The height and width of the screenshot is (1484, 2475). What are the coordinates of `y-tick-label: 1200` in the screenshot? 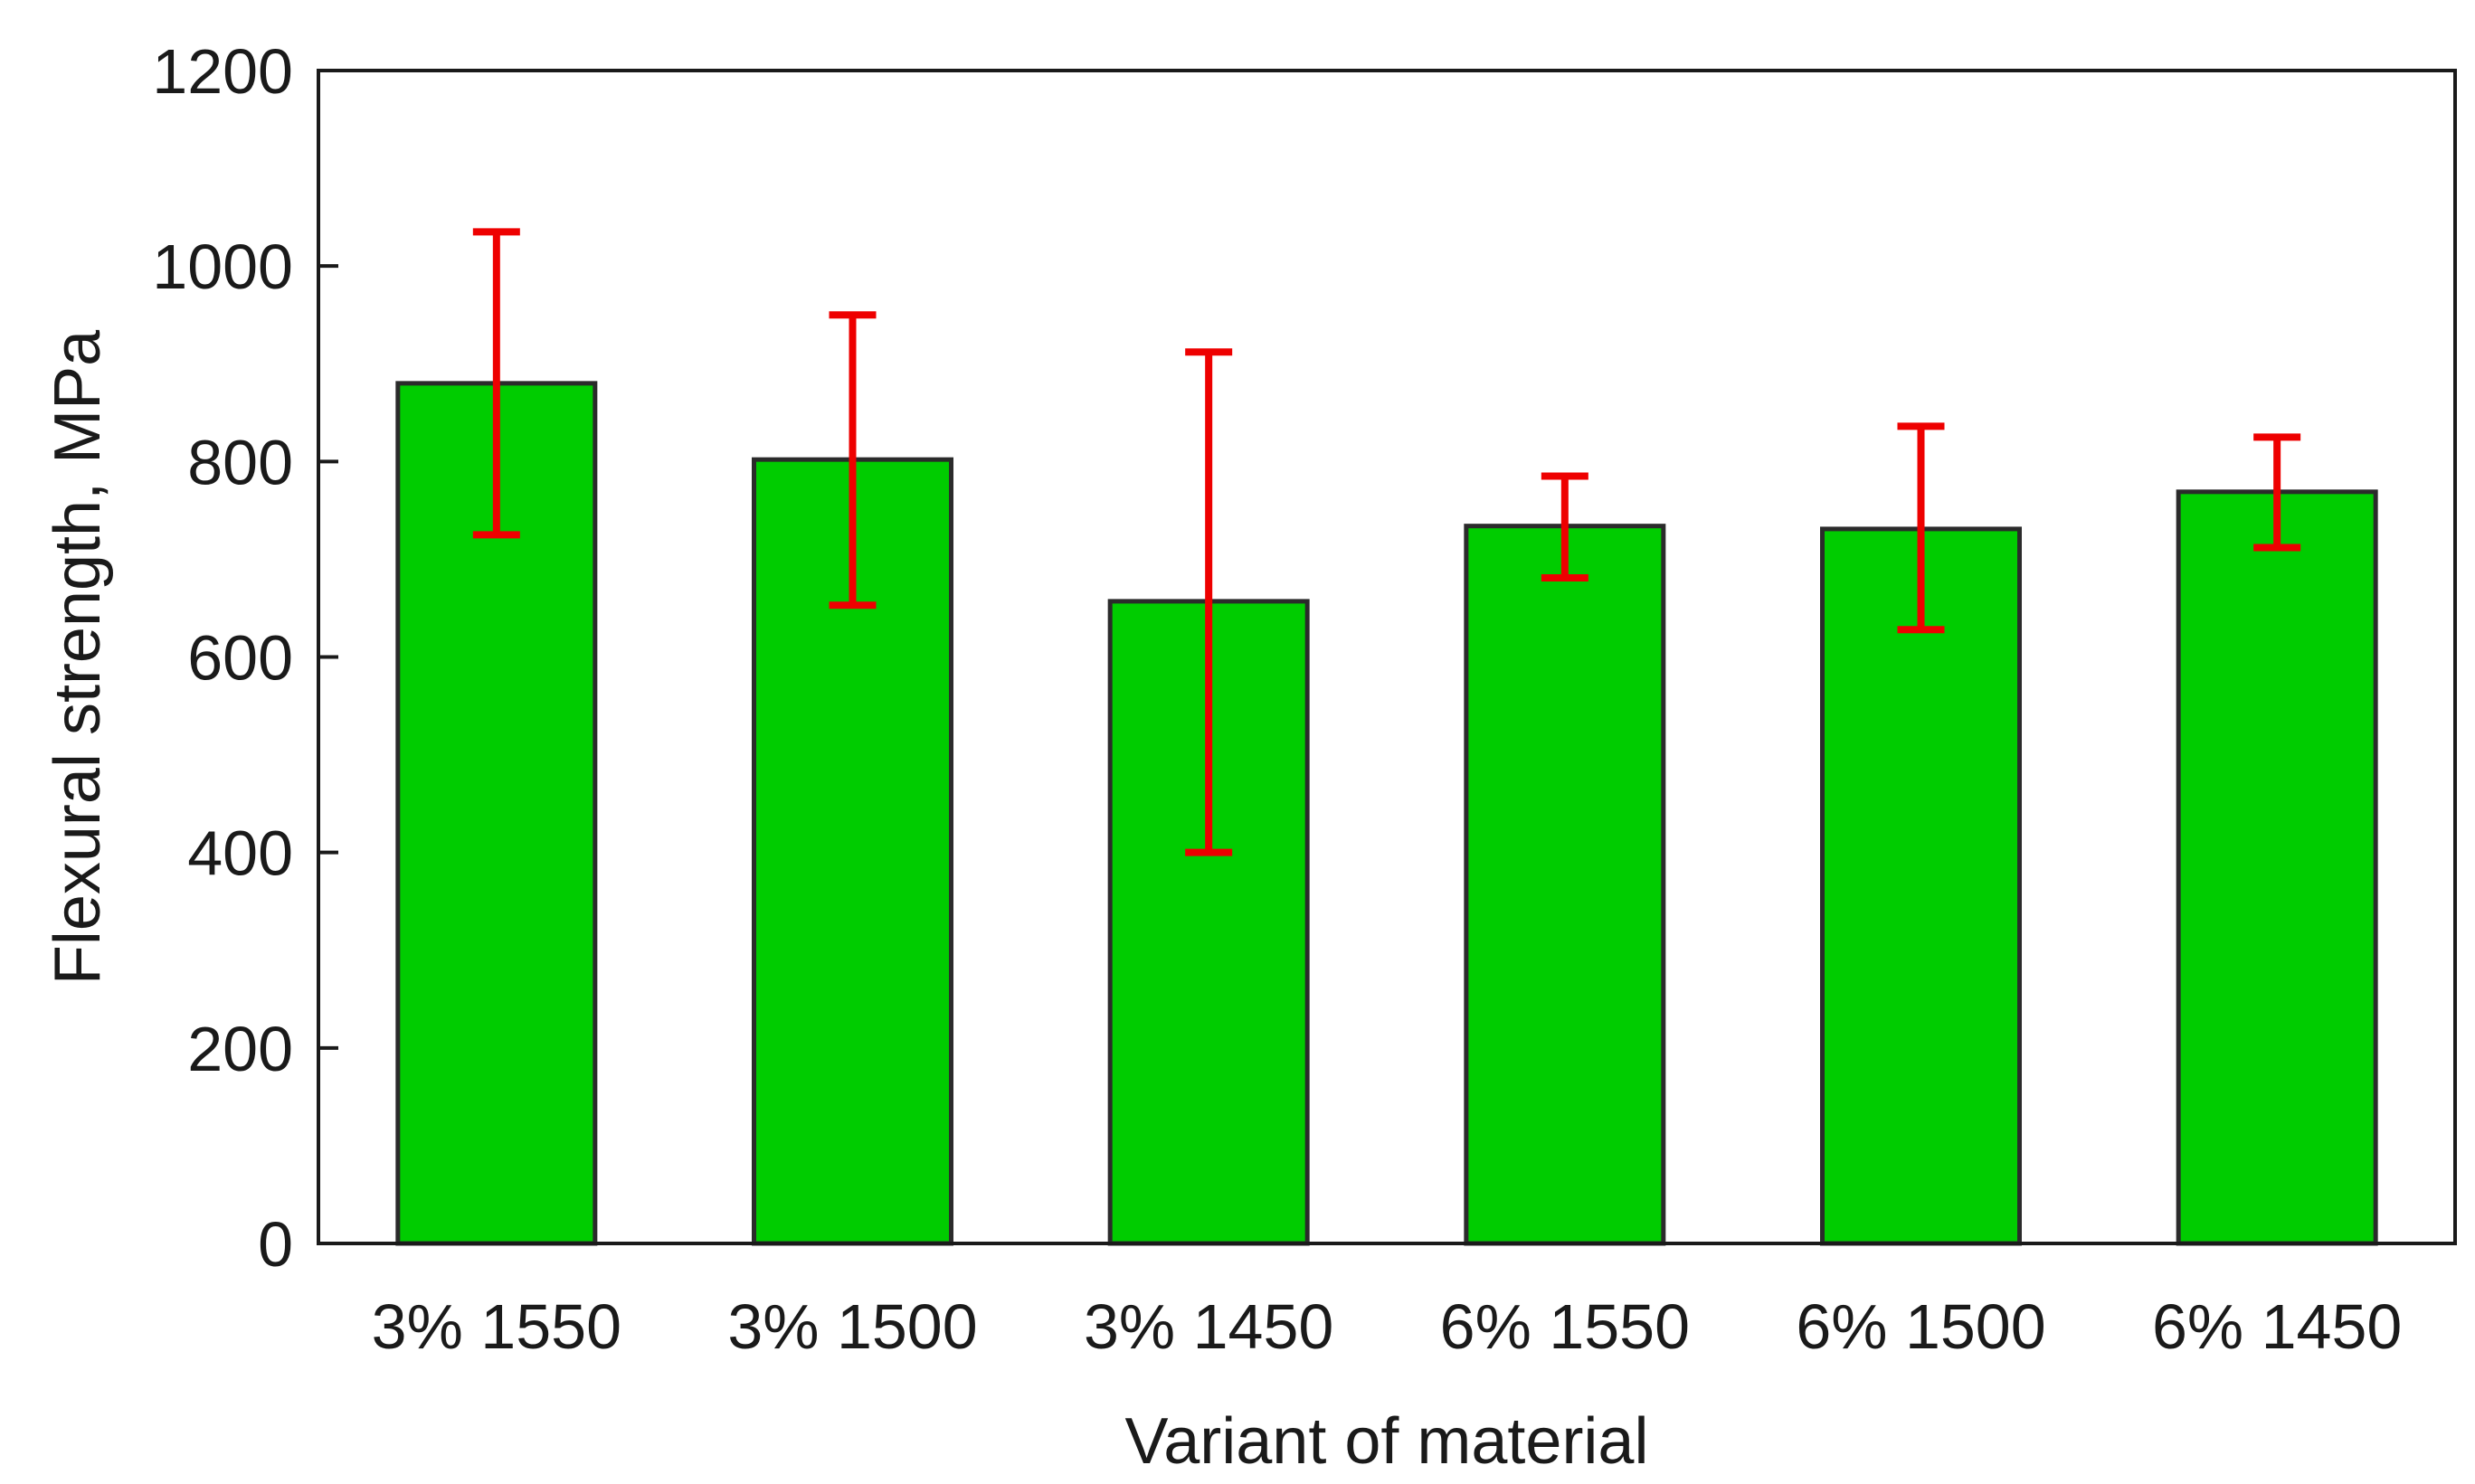 It's located at (222, 71).